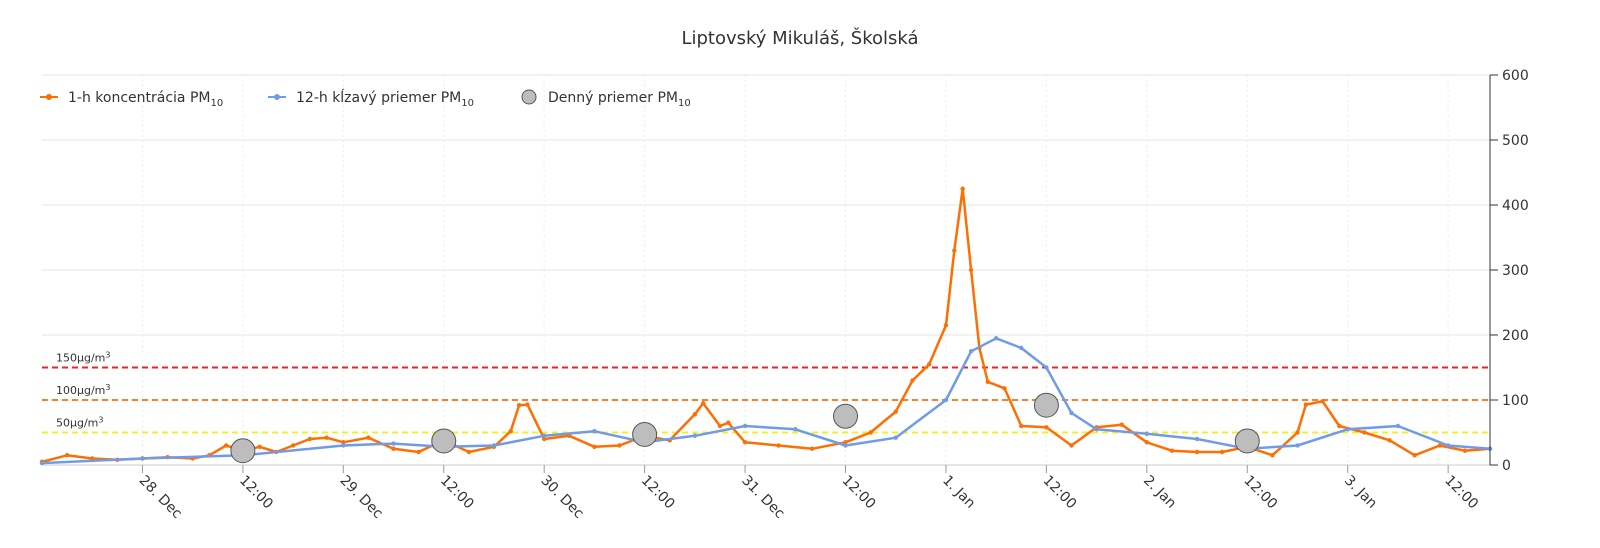 Image resolution: width=1600 pixels, height=548 pixels. I want to click on x-tick-label: 2. Jan, so click(1159, 492).